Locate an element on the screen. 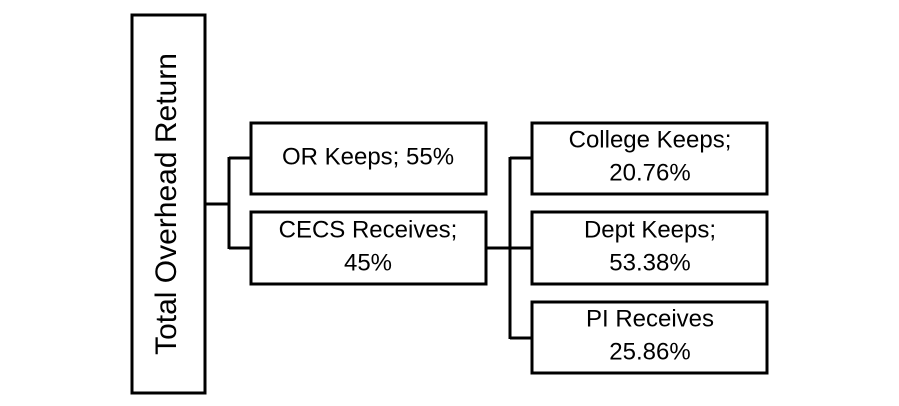  node-label: 53.38% is located at coordinates (649, 262).